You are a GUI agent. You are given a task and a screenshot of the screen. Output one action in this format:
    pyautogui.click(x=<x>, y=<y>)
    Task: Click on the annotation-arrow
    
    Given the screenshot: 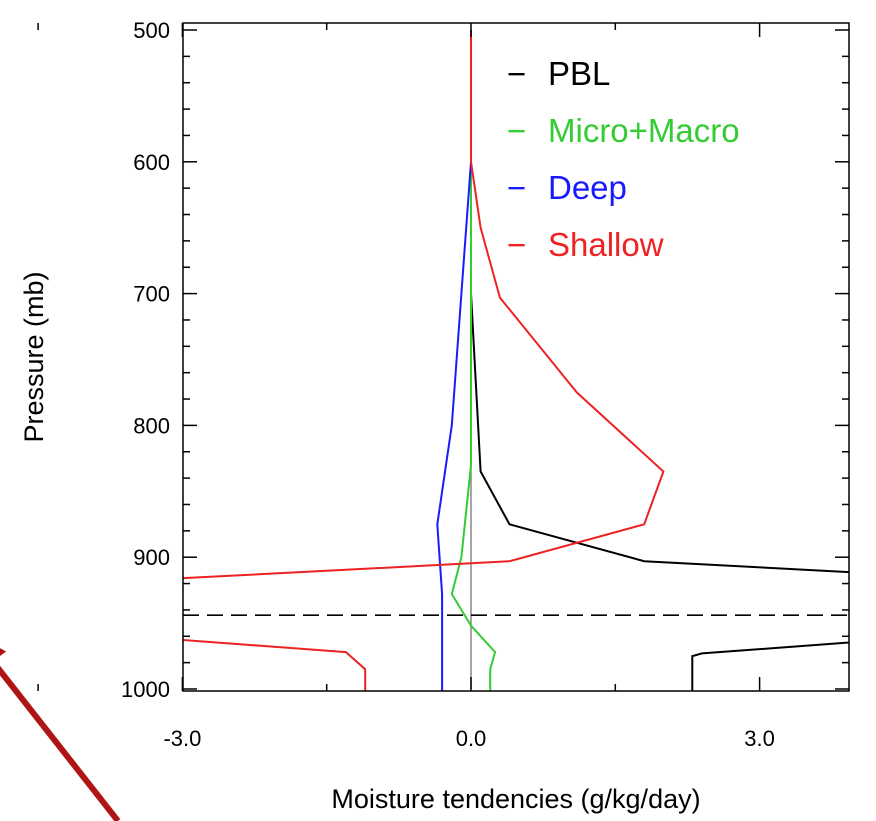 What is the action you would take?
    pyautogui.click(x=60, y=734)
    